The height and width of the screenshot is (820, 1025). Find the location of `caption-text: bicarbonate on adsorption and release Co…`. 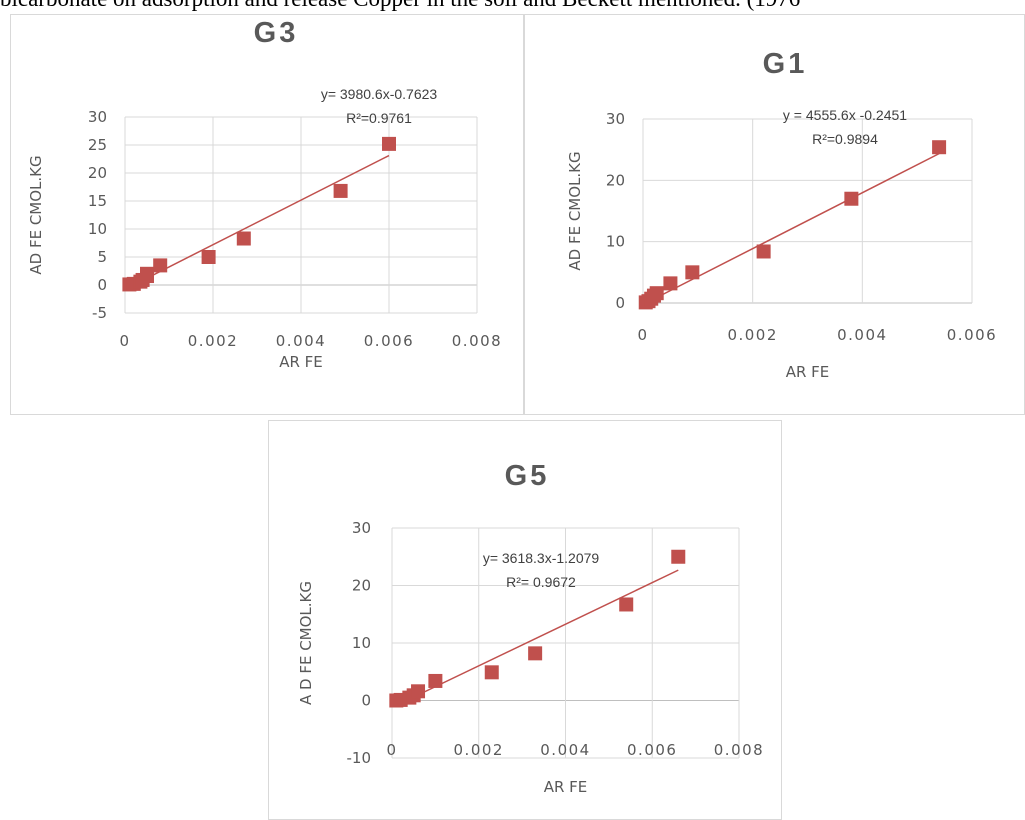

caption-text: bicarbonate on adsorption and release Co… is located at coordinates (512, 8).